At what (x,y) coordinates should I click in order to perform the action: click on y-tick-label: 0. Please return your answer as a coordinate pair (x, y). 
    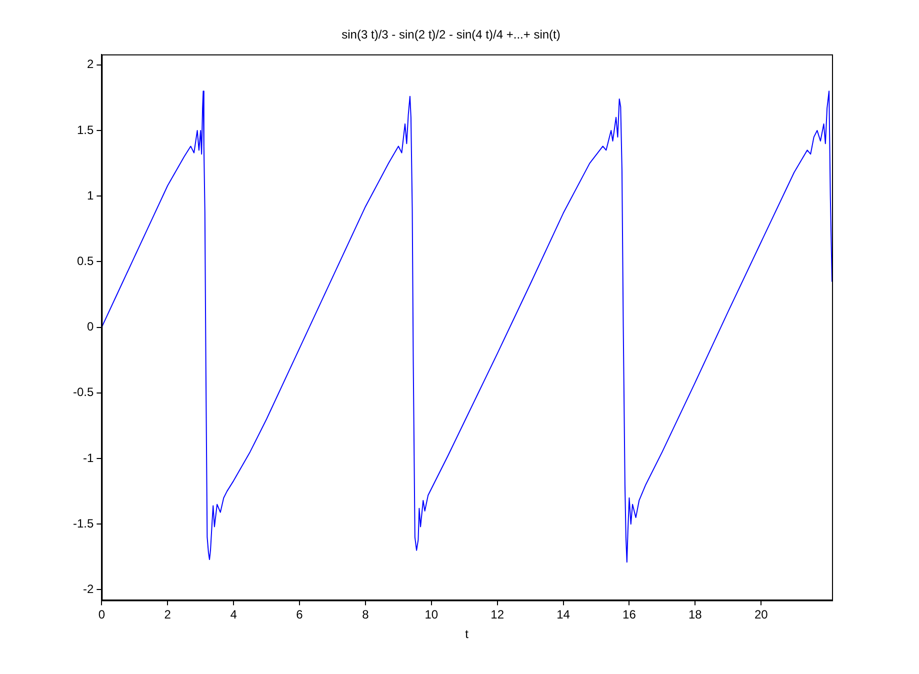
    Looking at the image, I should click on (90, 327).